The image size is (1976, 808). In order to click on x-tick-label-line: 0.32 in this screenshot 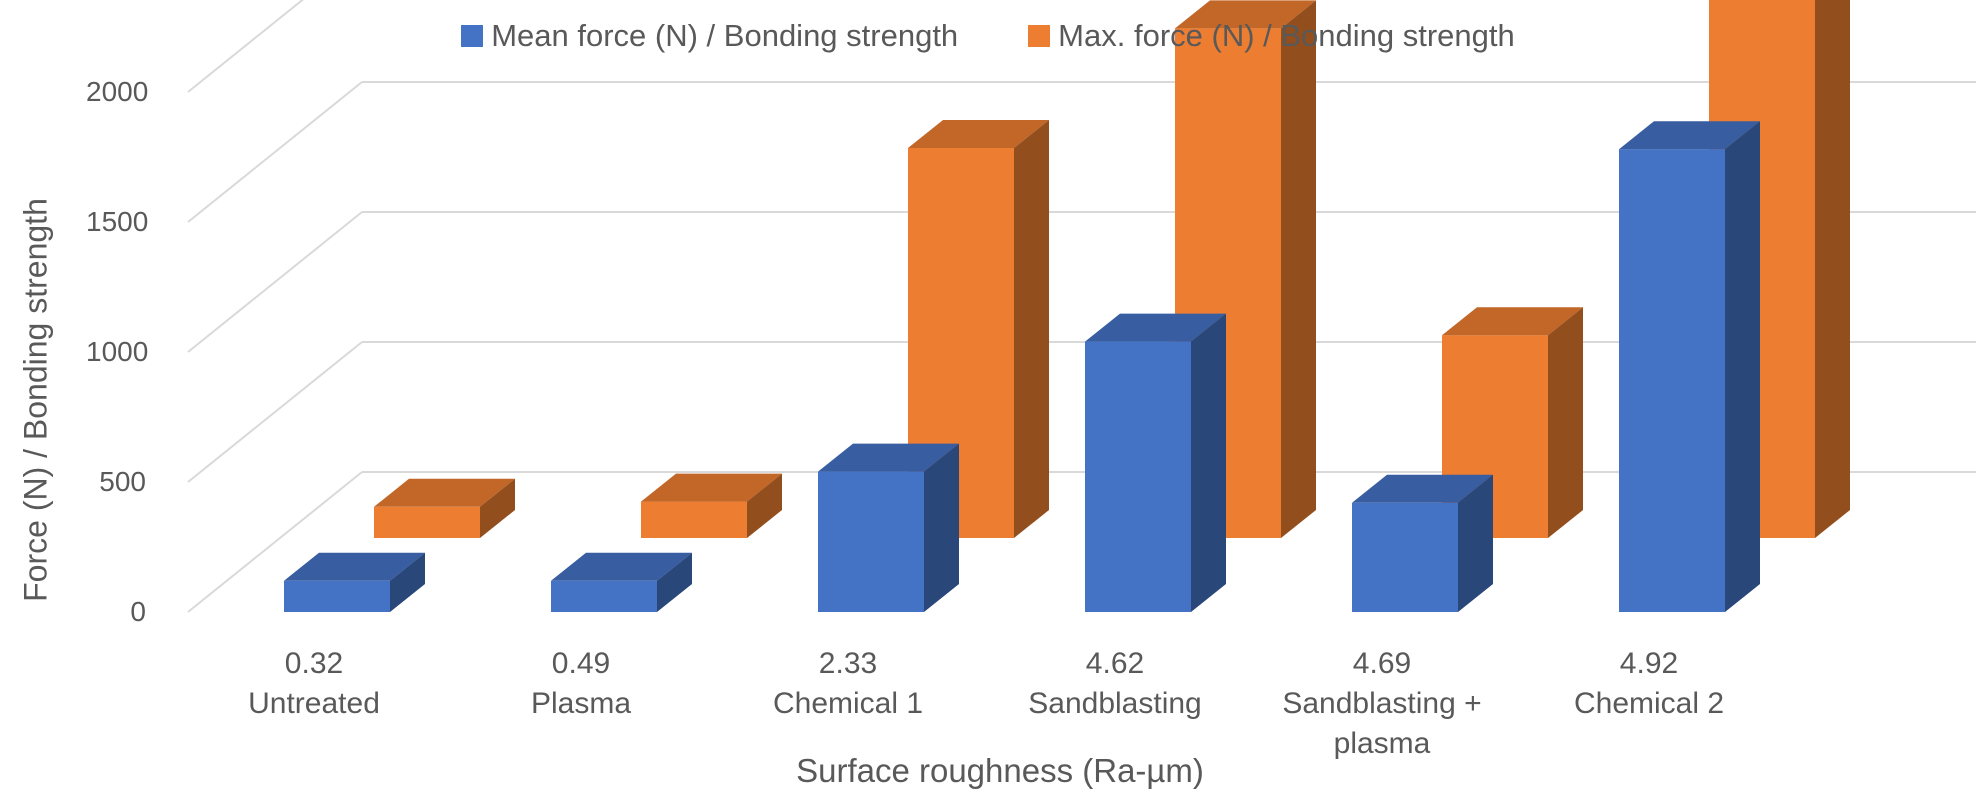, I will do `click(314, 663)`.